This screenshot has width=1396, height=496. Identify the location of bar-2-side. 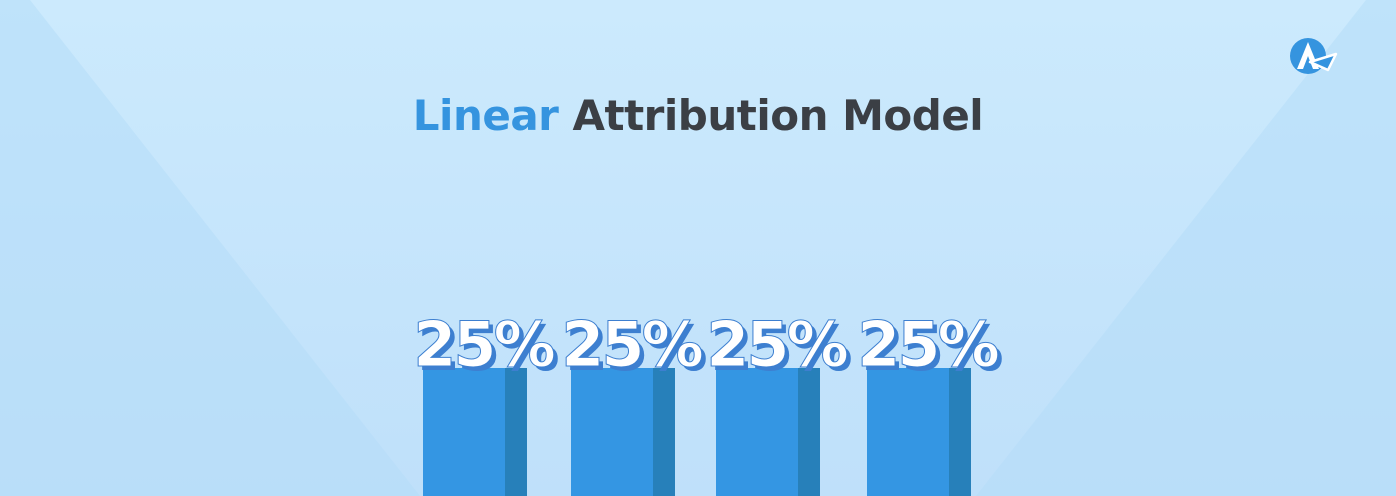
(664, 432).